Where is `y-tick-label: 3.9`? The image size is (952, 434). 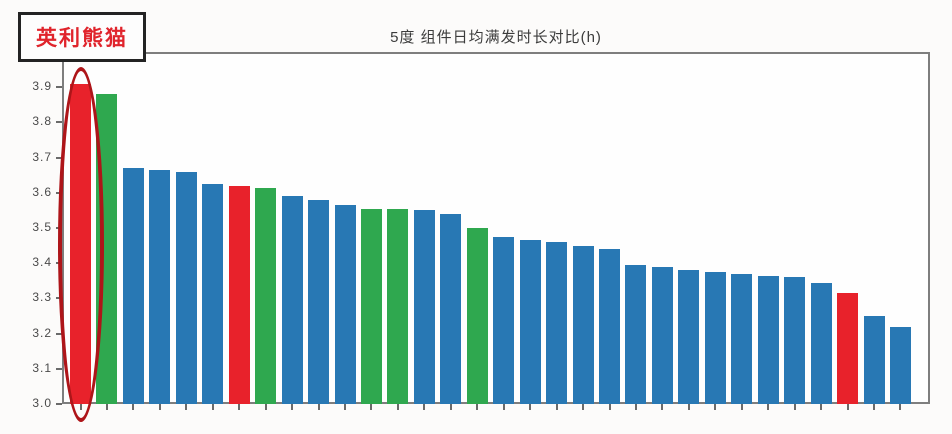
y-tick-label: 3.9 is located at coordinates (42, 86).